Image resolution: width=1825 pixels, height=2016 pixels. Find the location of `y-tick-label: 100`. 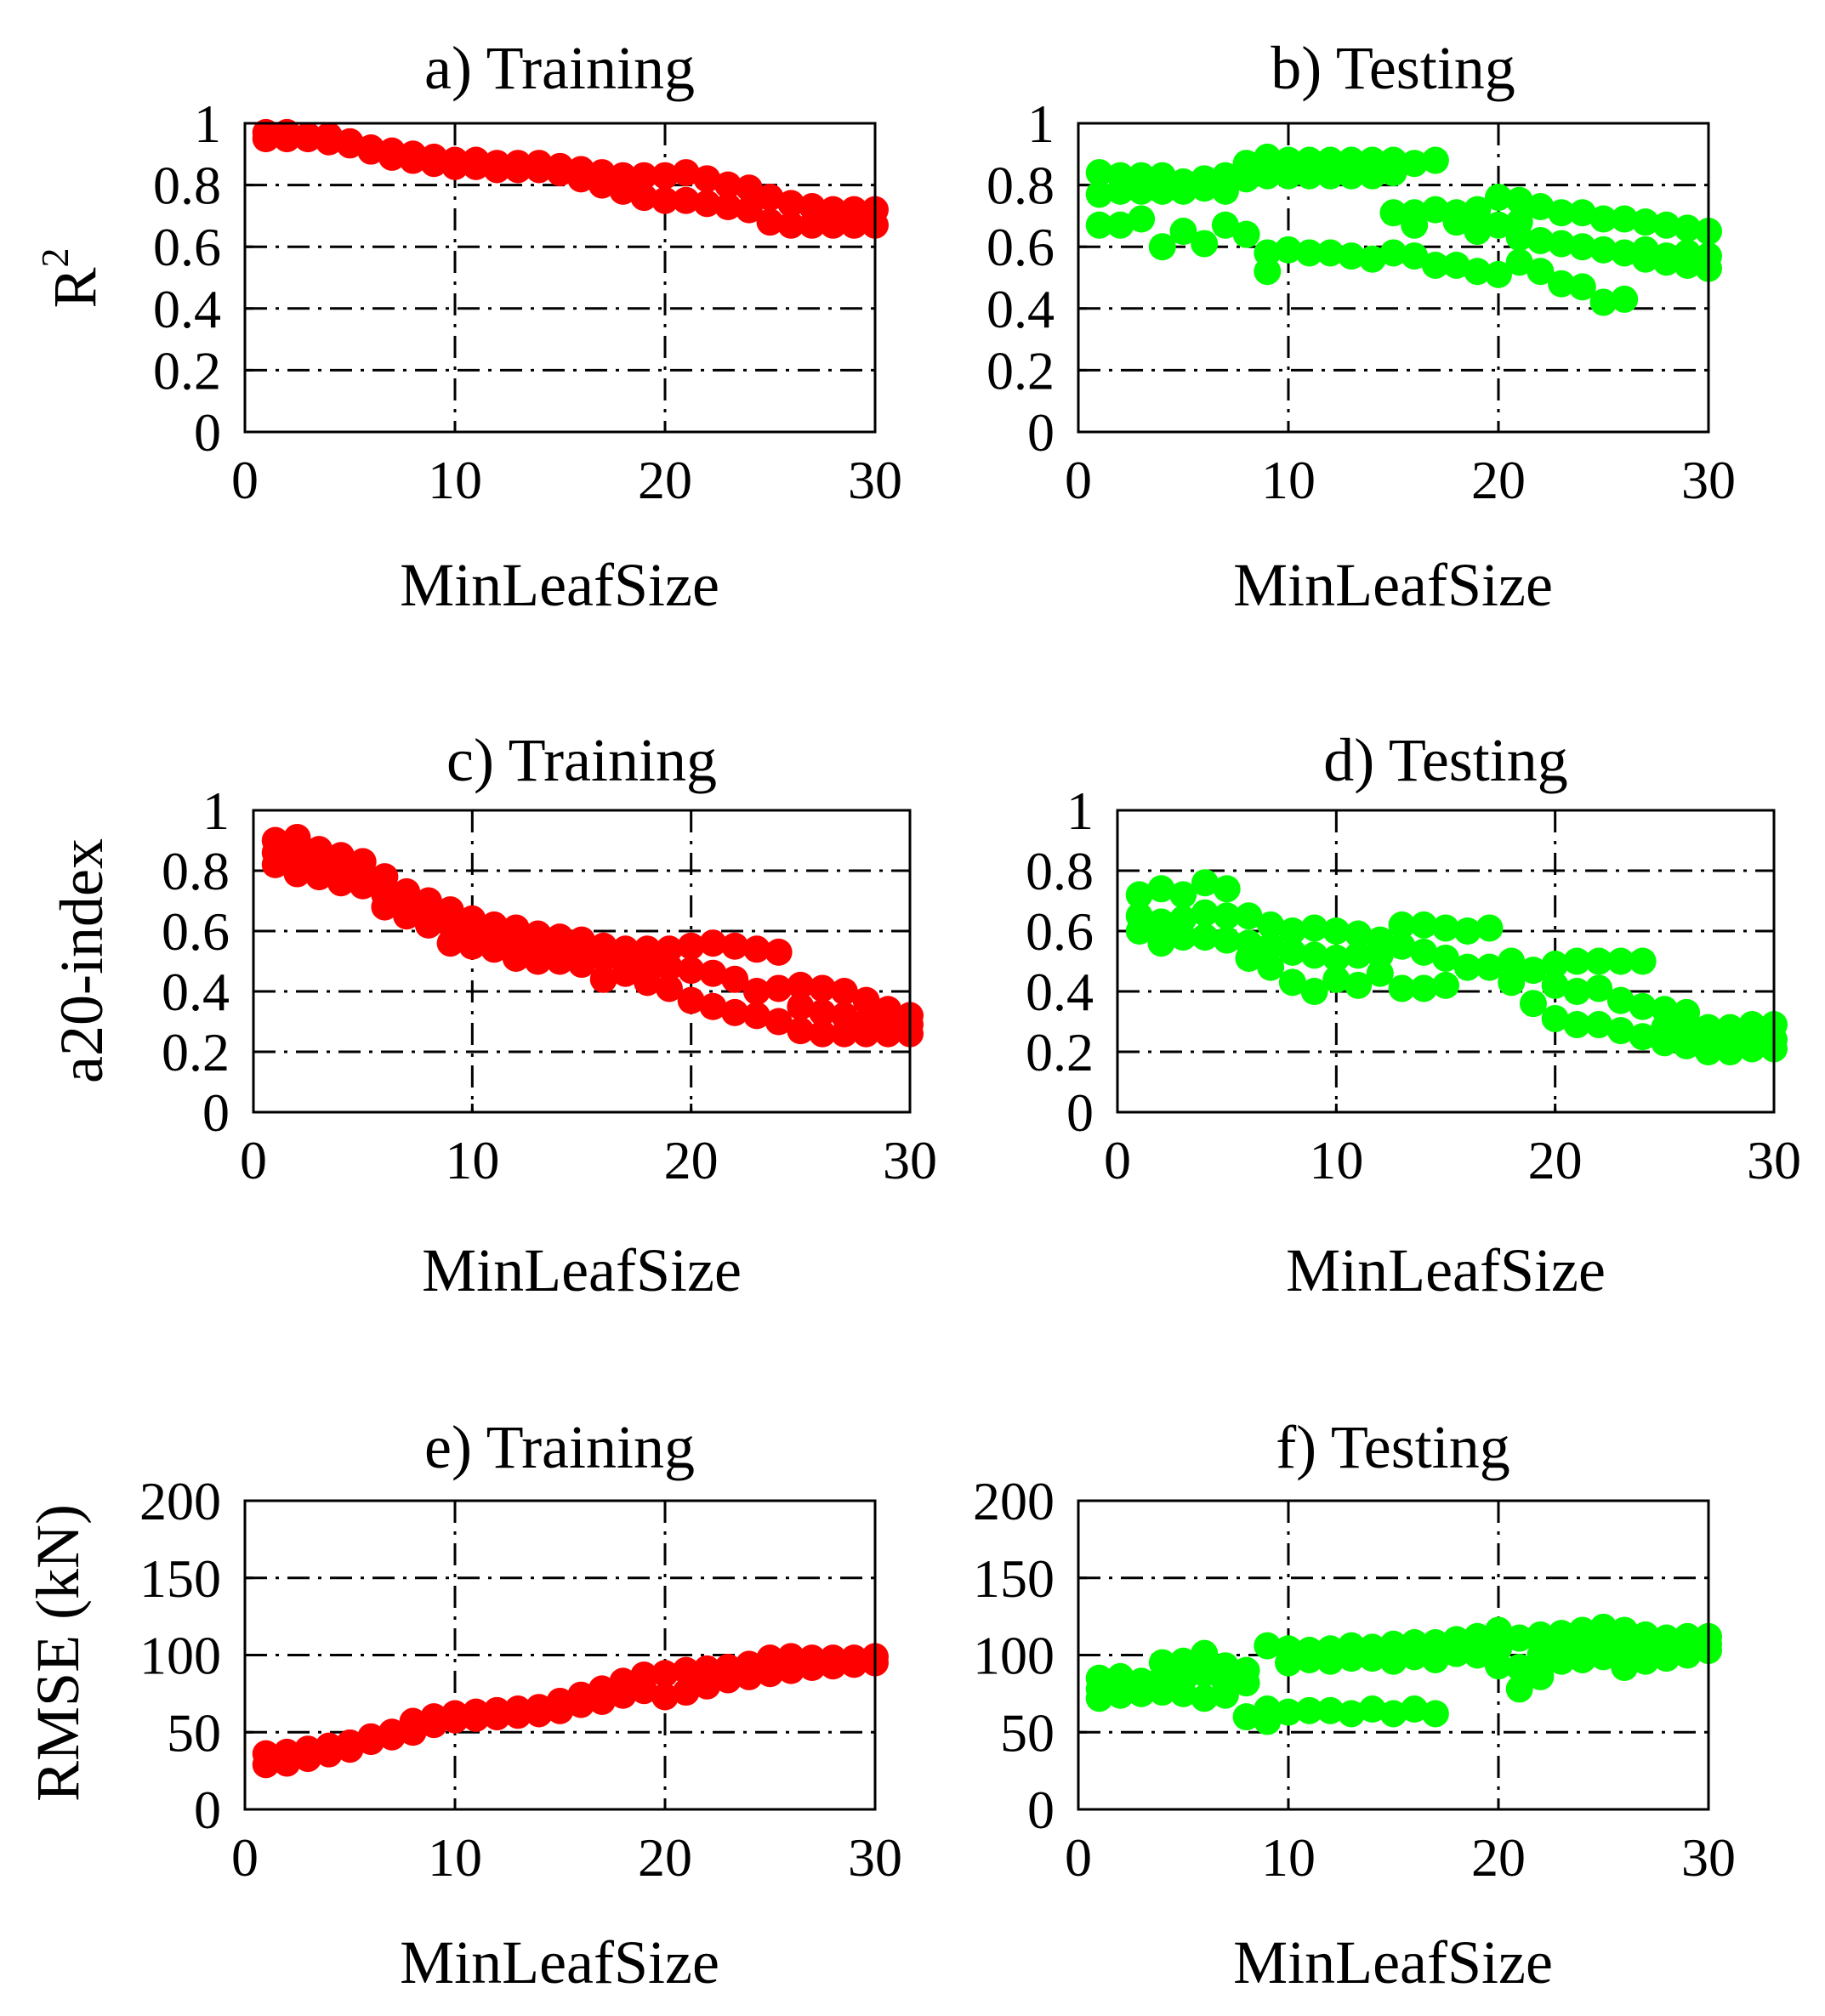

y-tick-label: 100 is located at coordinates (1014, 1656).